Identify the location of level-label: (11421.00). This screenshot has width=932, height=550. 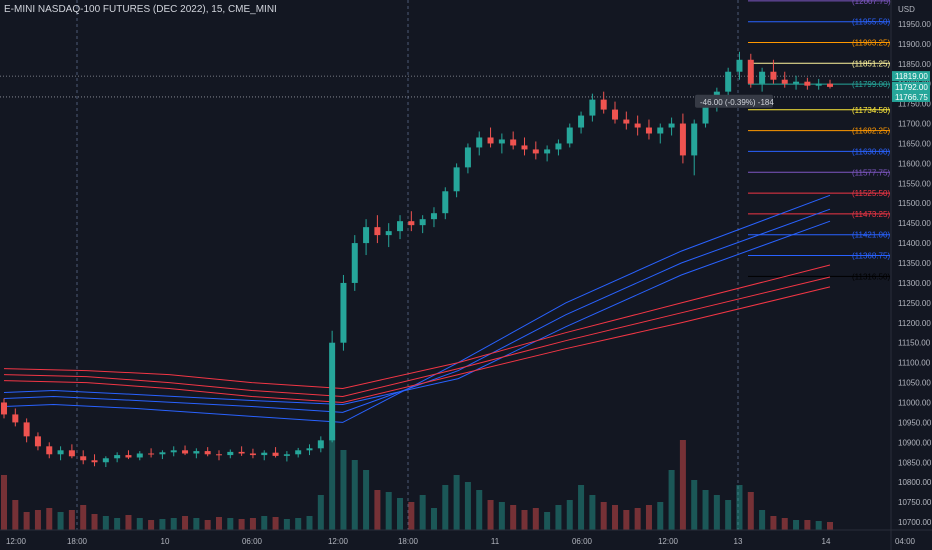
(871, 235).